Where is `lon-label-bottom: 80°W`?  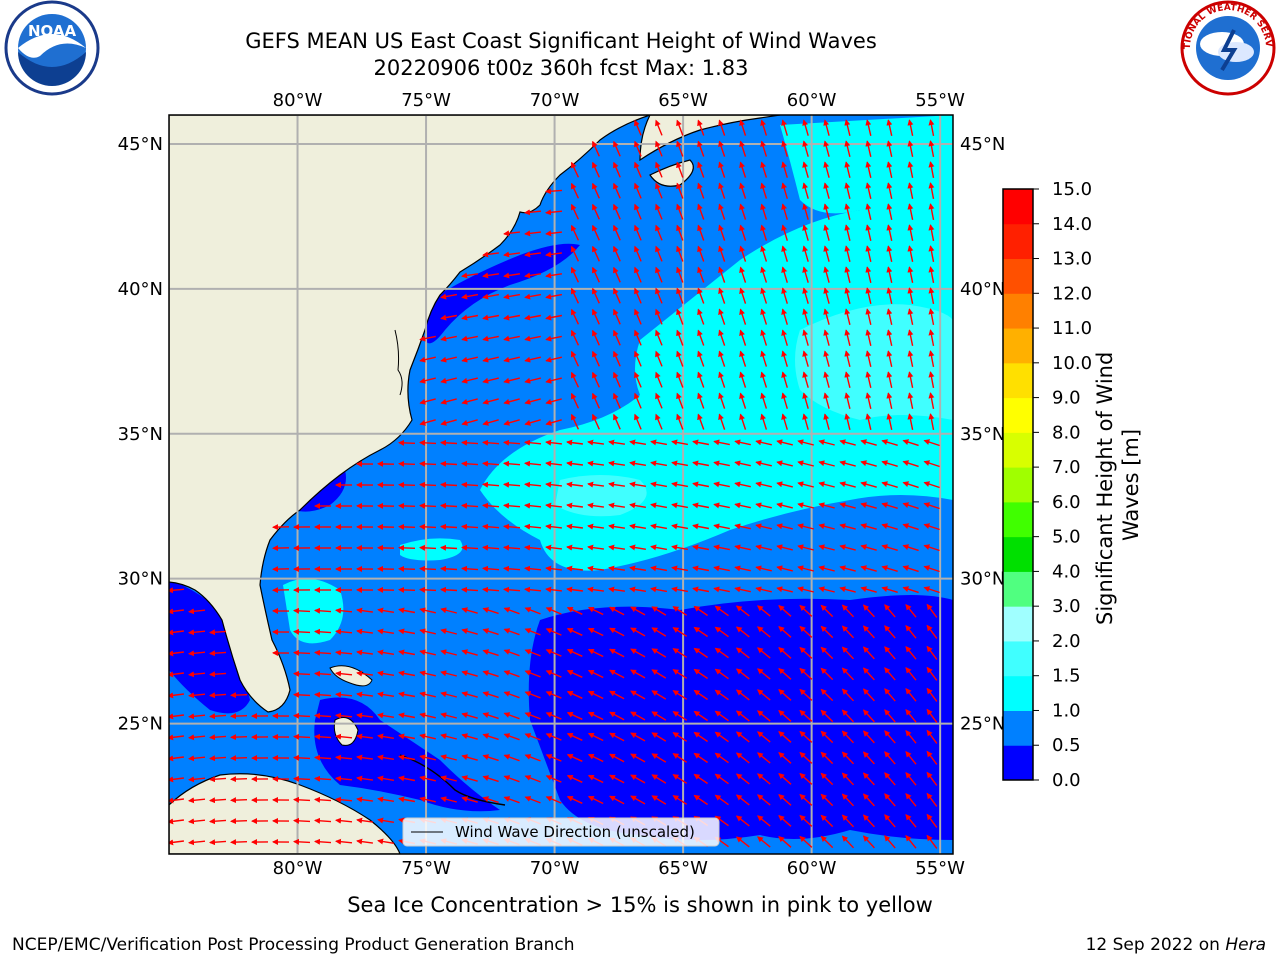 lon-label-bottom: 80°W is located at coordinates (298, 868).